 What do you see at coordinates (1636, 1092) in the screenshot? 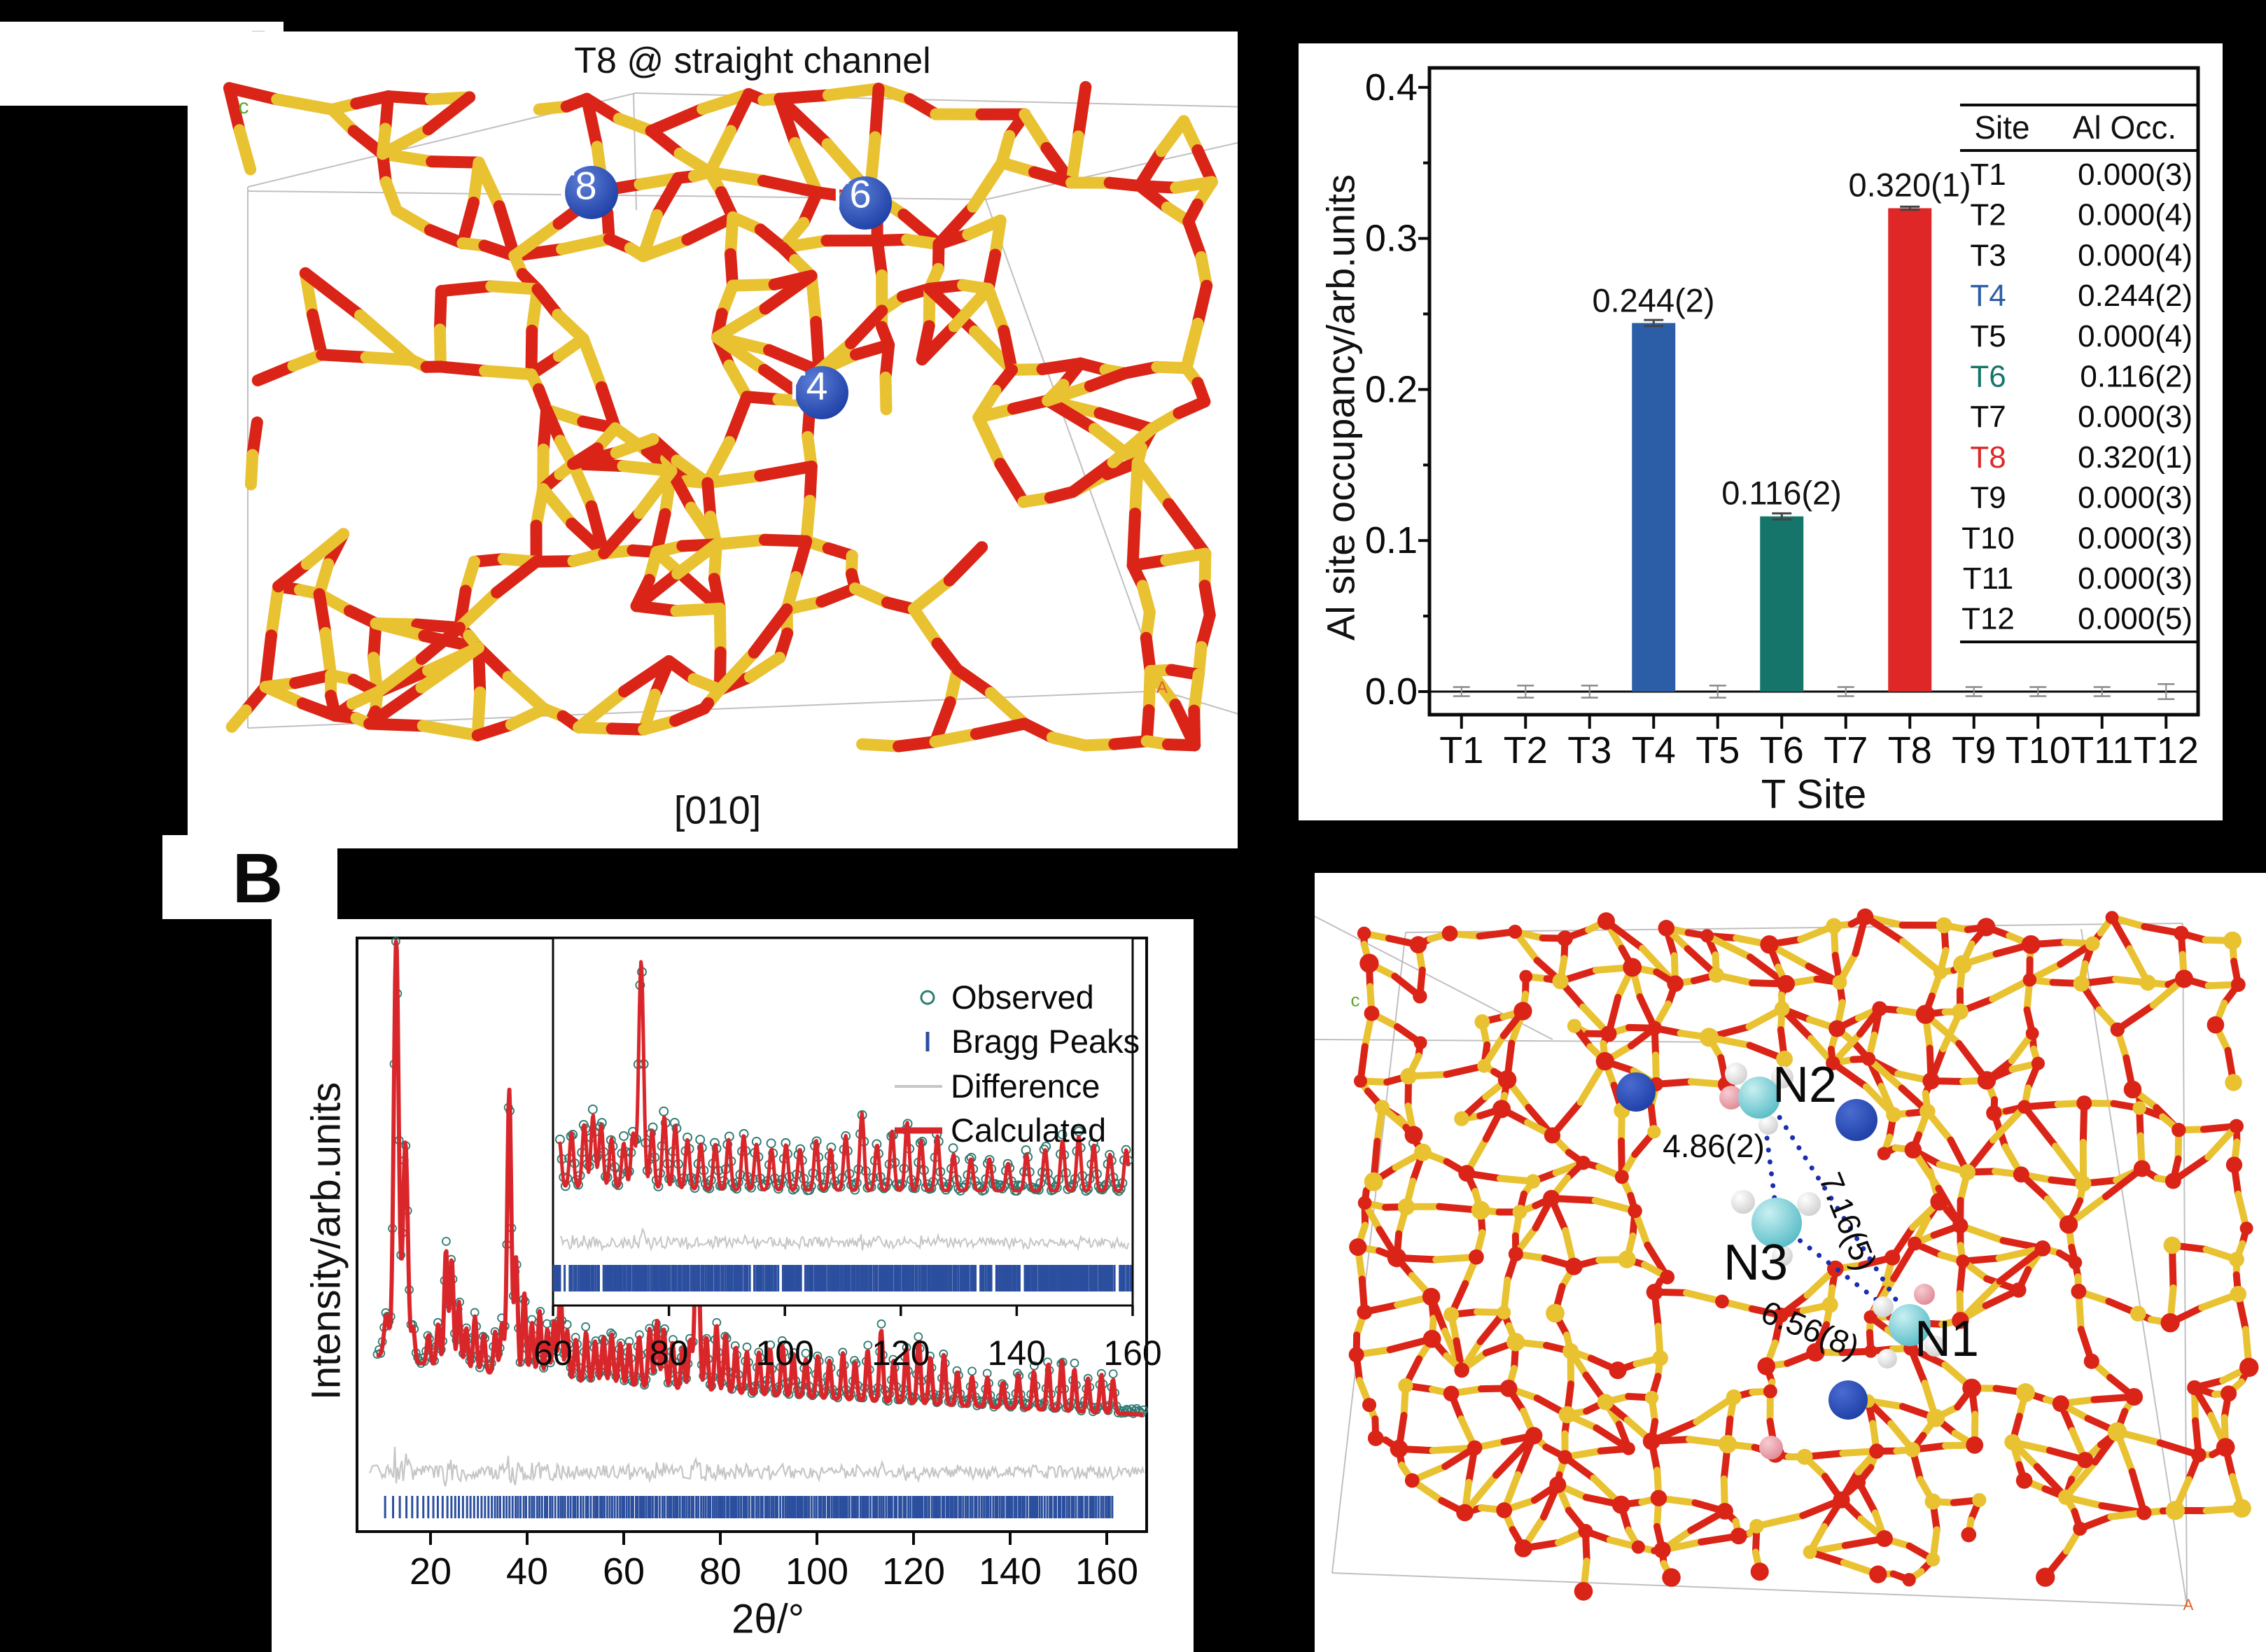
I see `na-sphere` at bounding box center [1636, 1092].